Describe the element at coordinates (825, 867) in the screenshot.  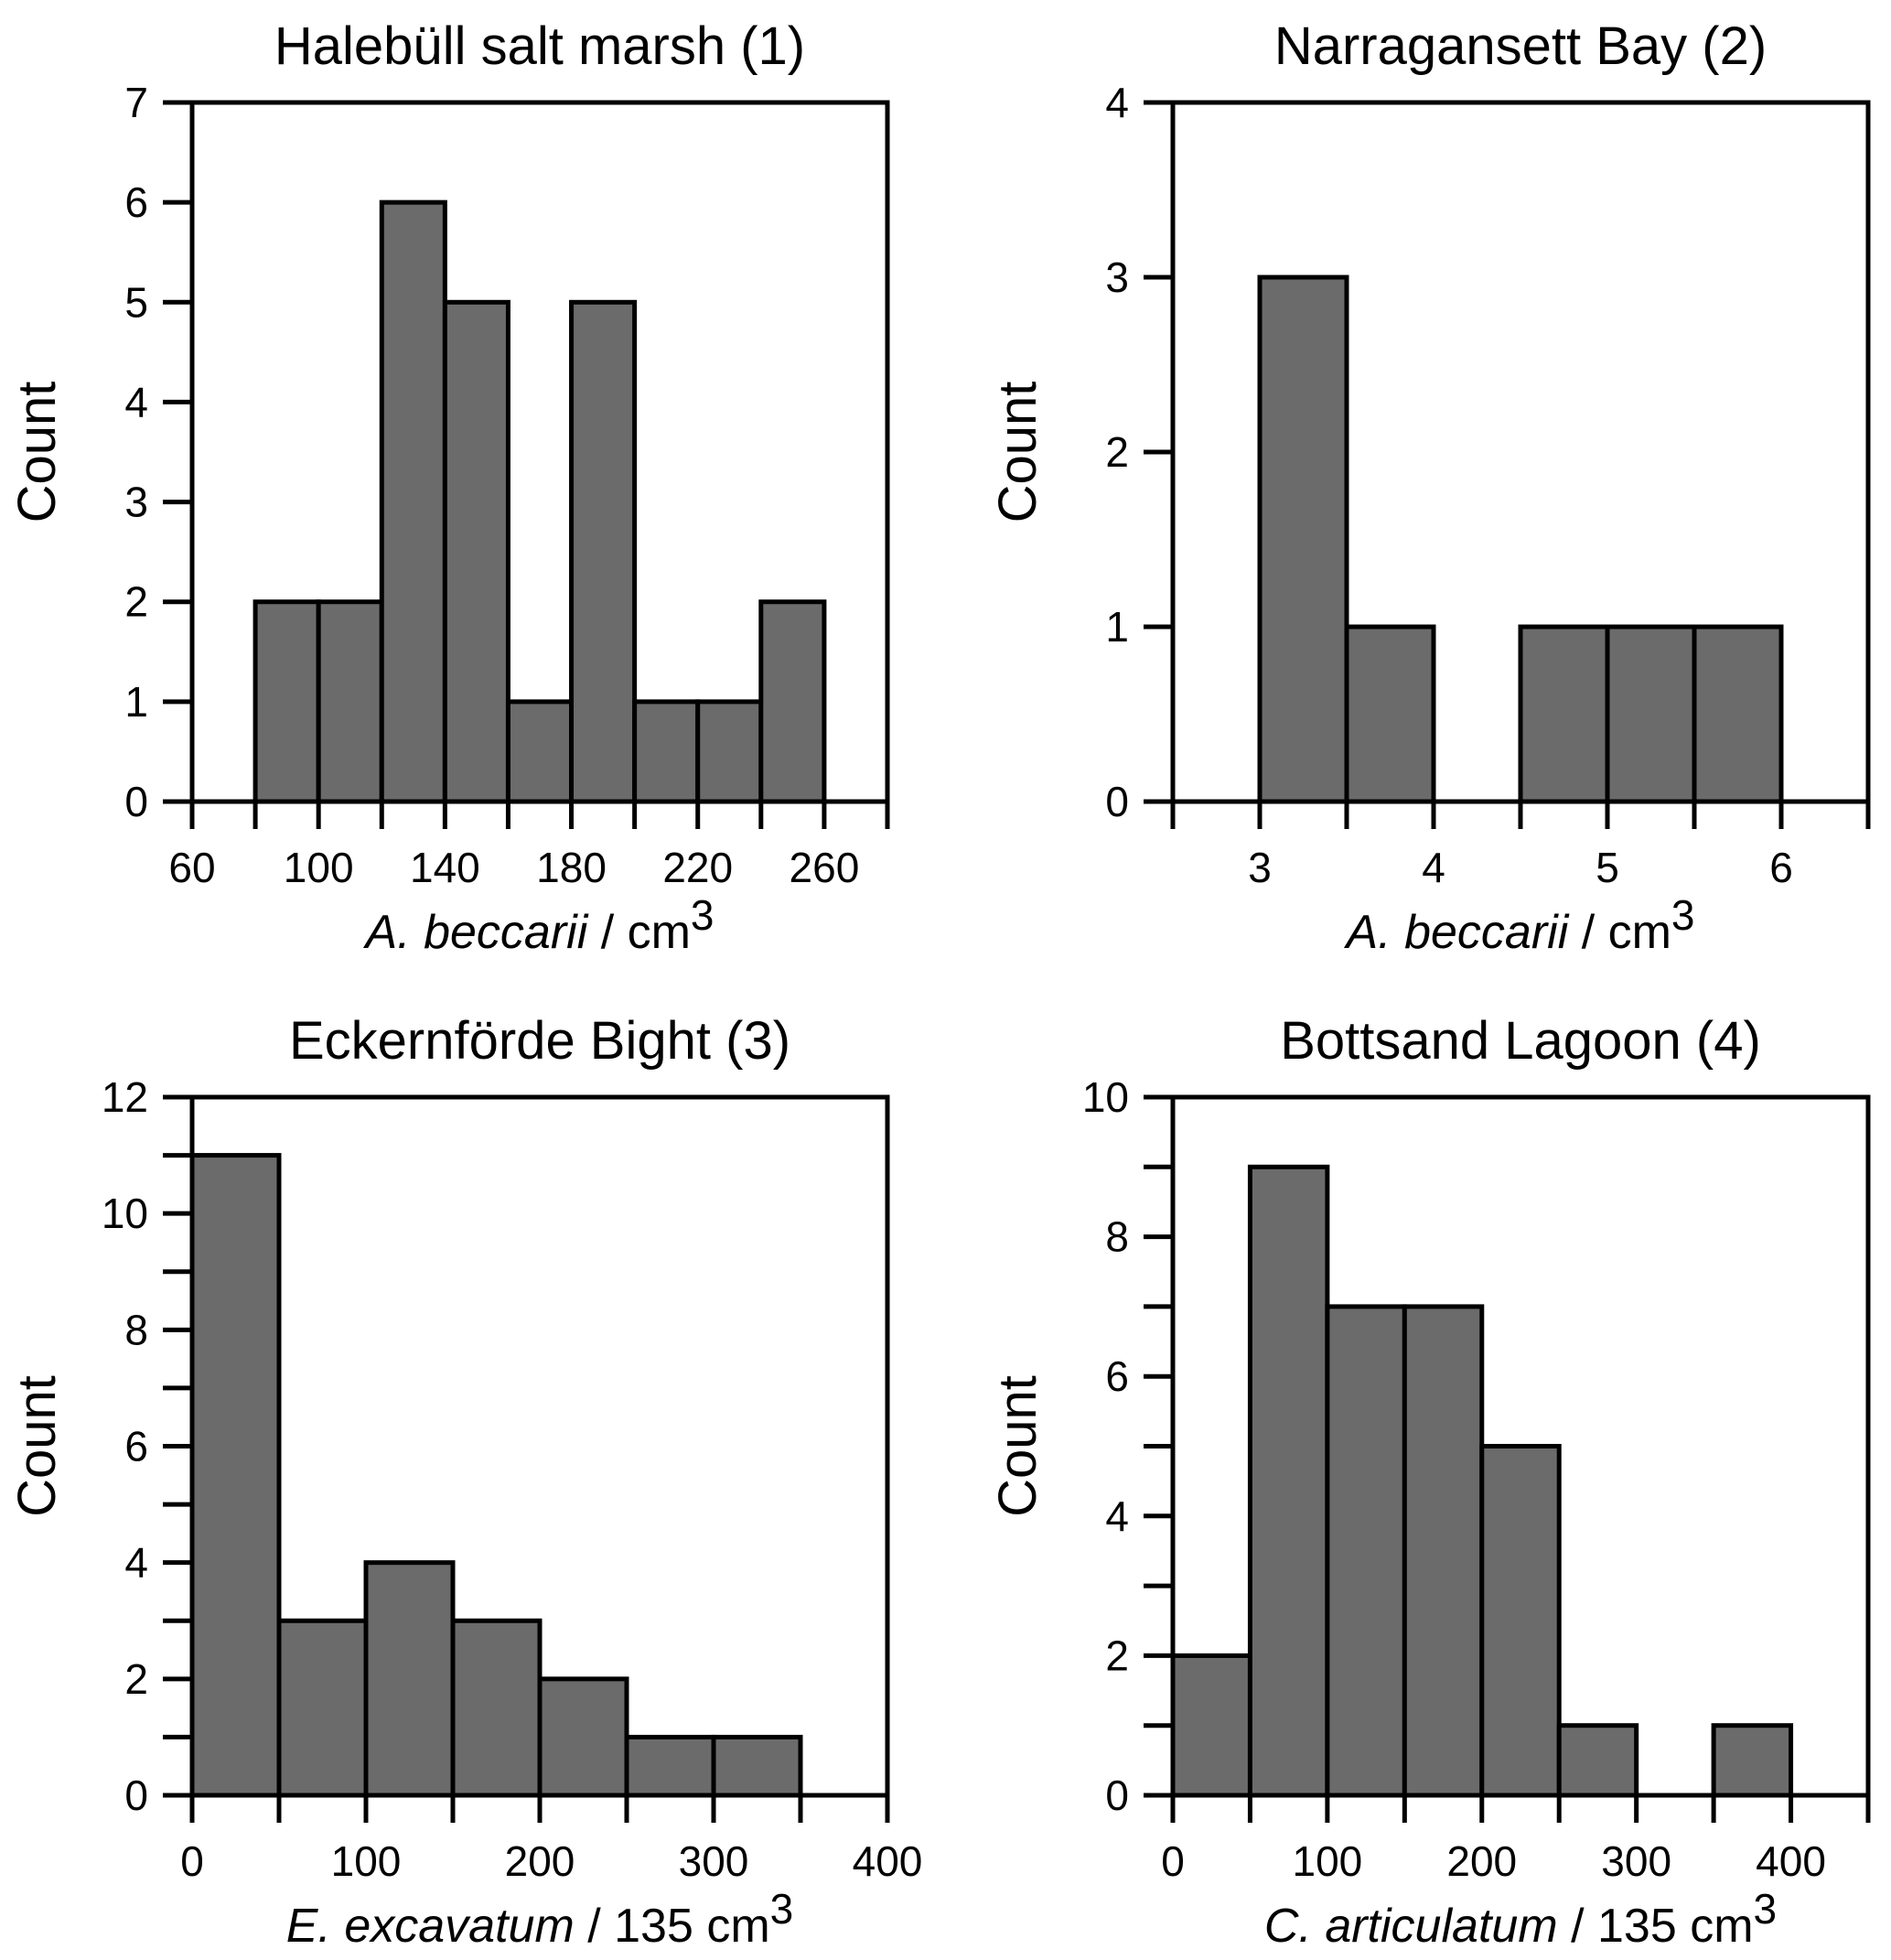
I see `x-tick-label: 260` at that location.